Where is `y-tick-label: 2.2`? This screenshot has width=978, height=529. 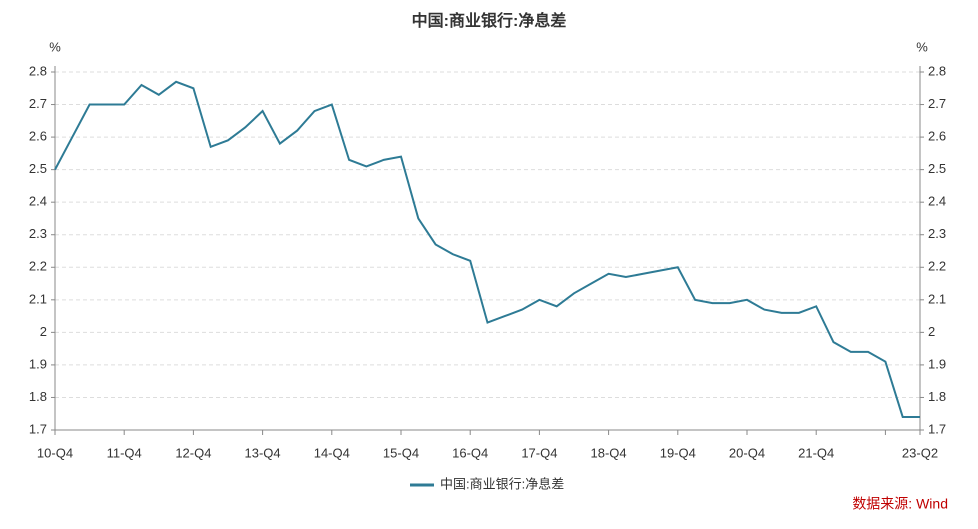
y-tick-label: 2.2 is located at coordinates (38, 266).